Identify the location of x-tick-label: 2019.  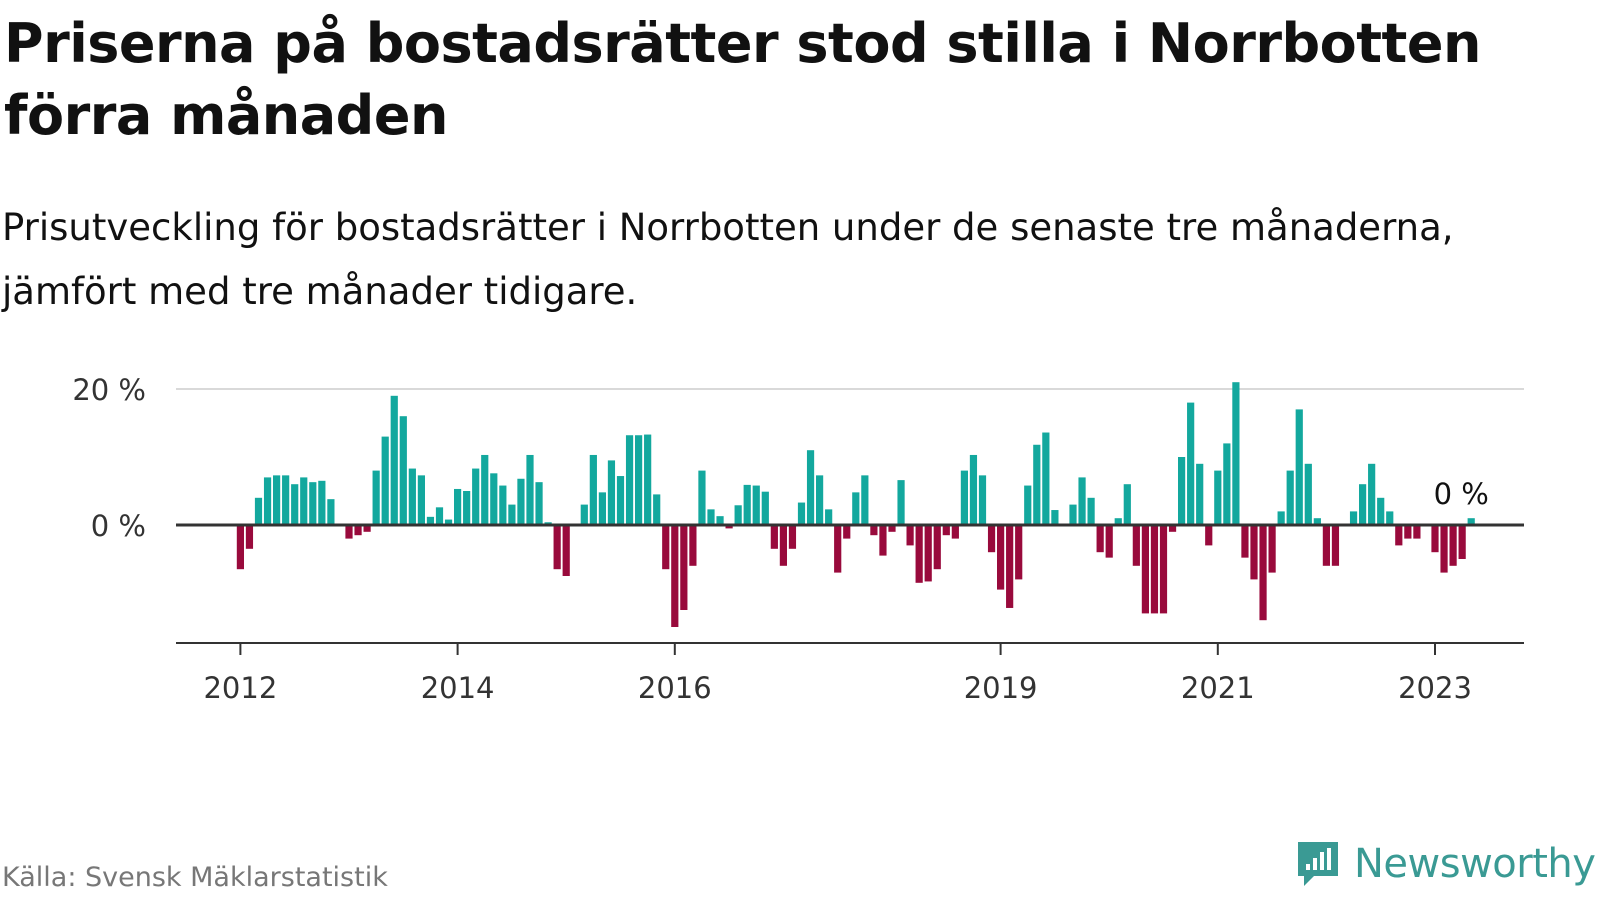
(1001, 688).